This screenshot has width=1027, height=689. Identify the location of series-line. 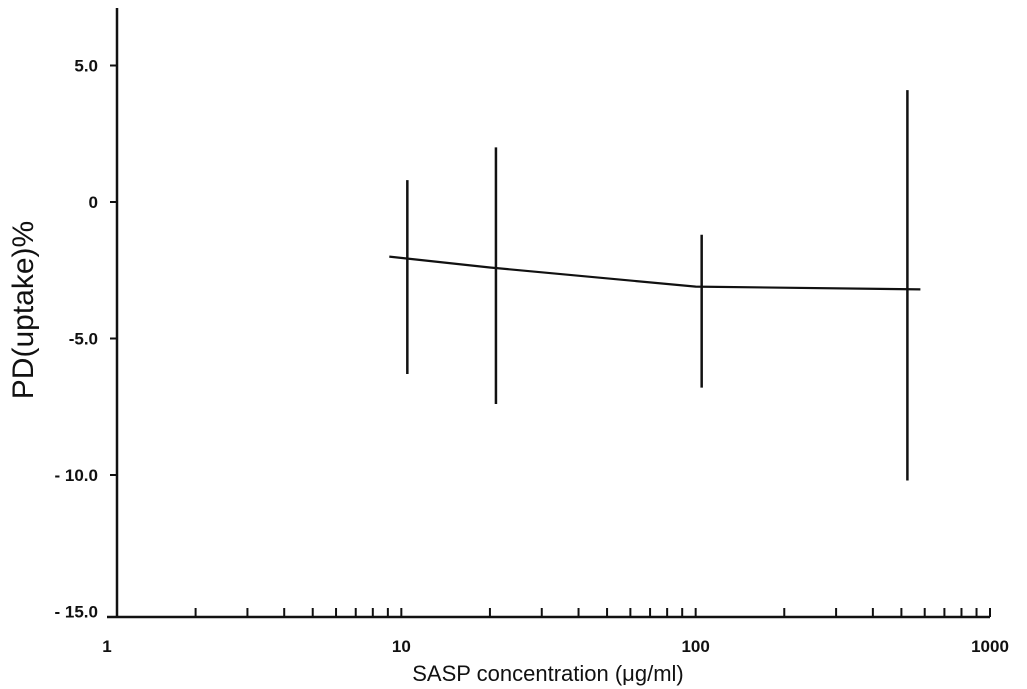
(655, 273).